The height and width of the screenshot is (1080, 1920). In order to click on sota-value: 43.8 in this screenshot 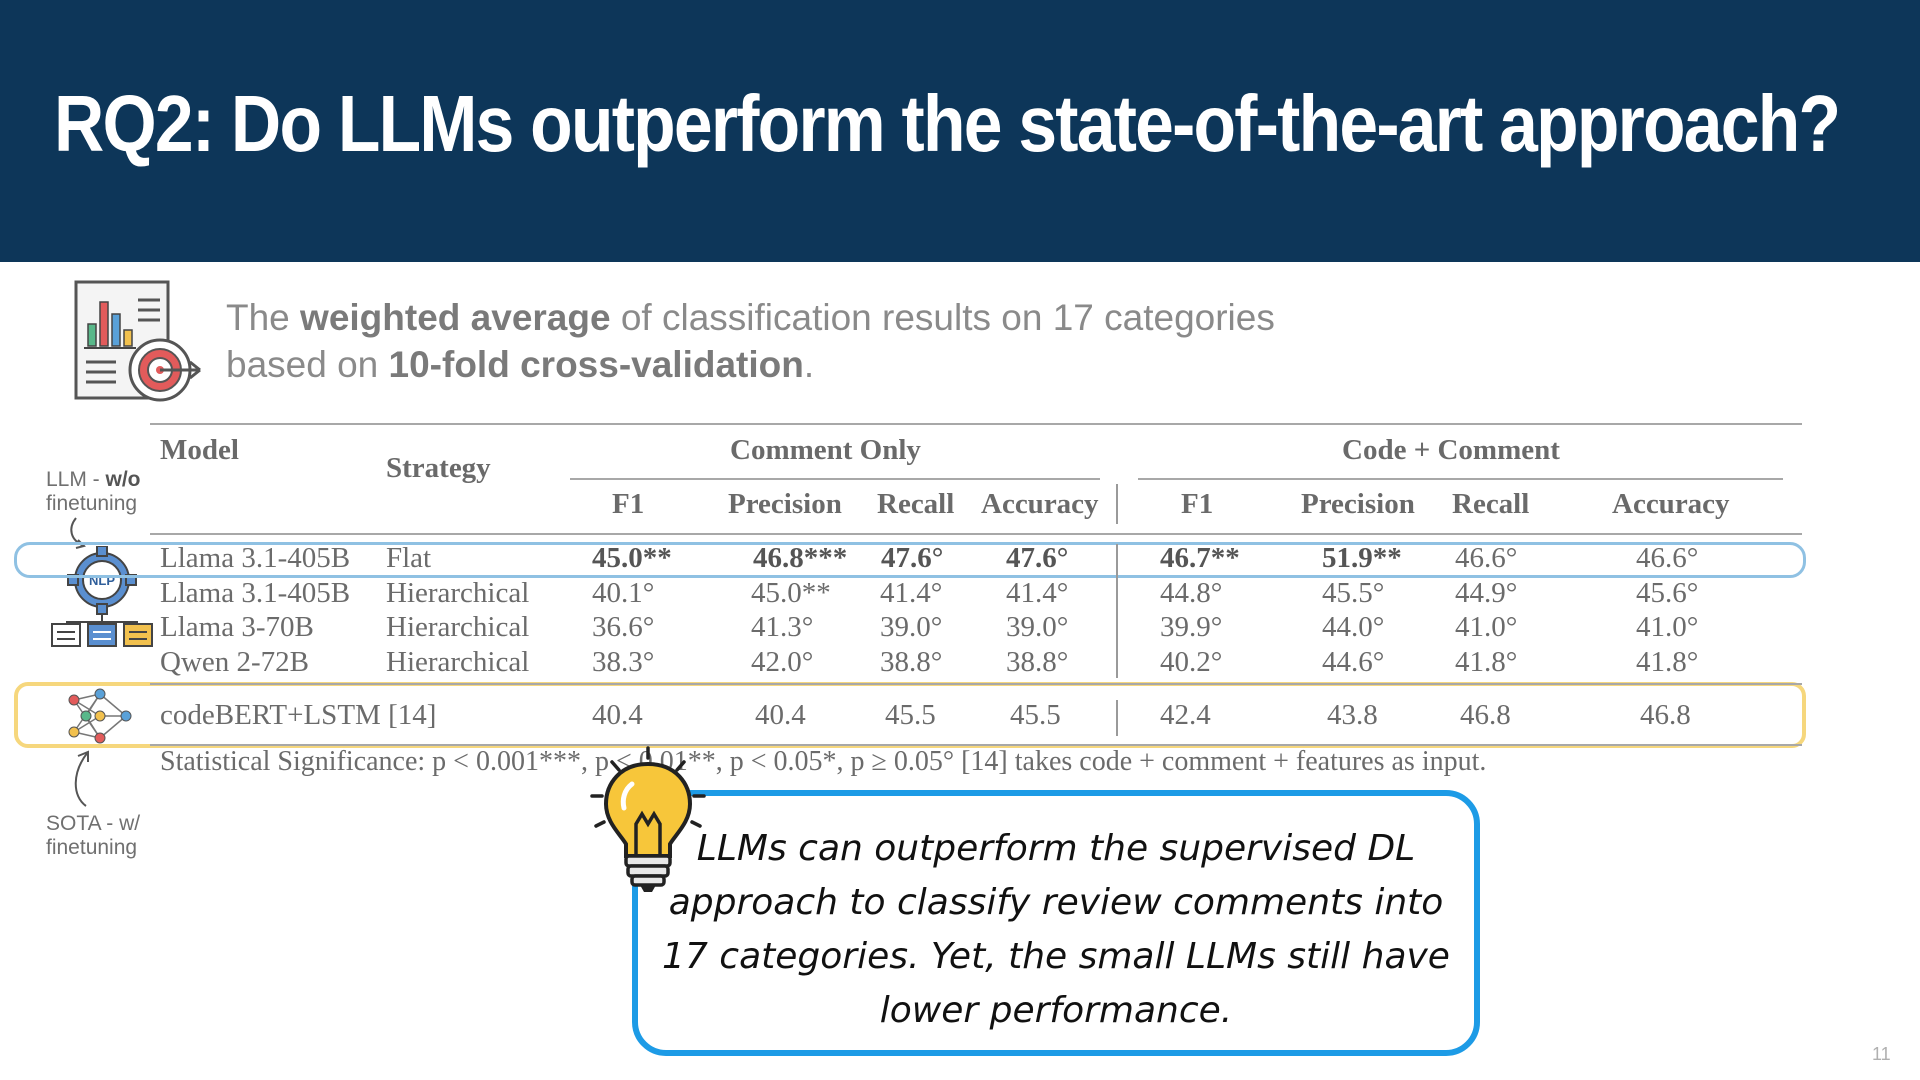, I will do `click(1352, 715)`.